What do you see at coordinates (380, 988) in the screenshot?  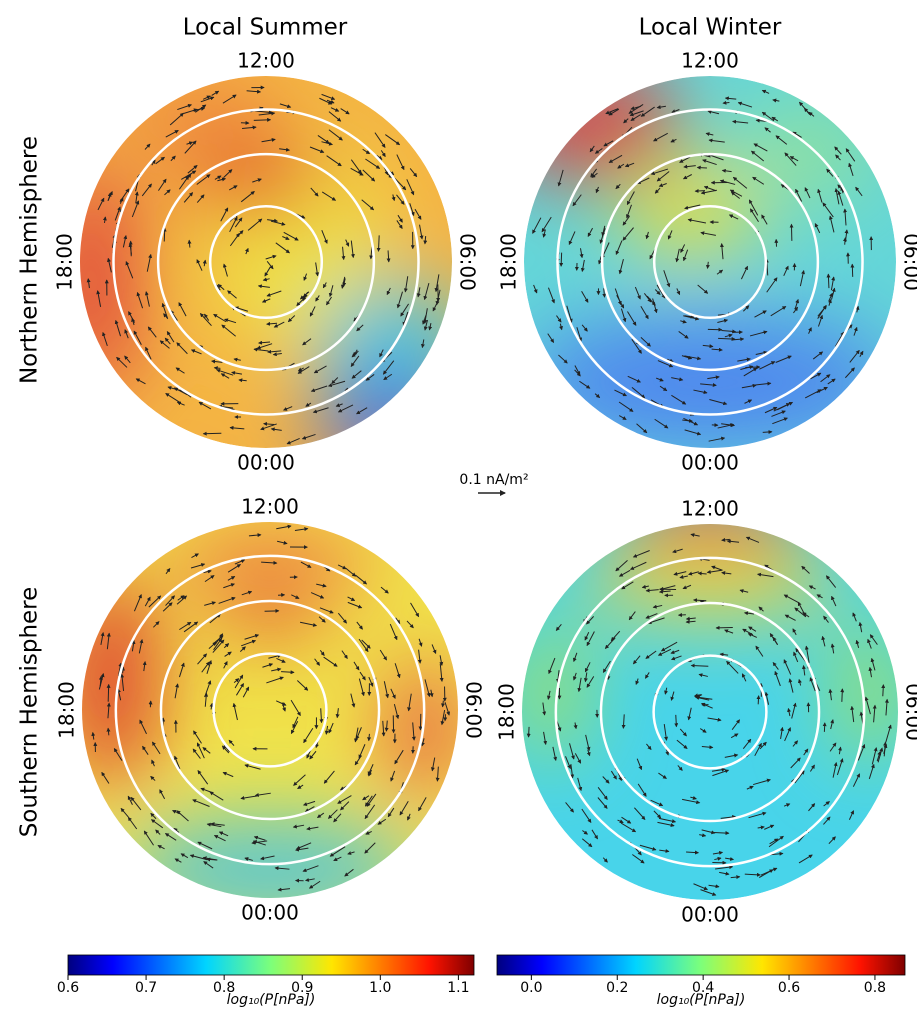 I see `colorbar-tick-label: 1.0` at bounding box center [380, 988].